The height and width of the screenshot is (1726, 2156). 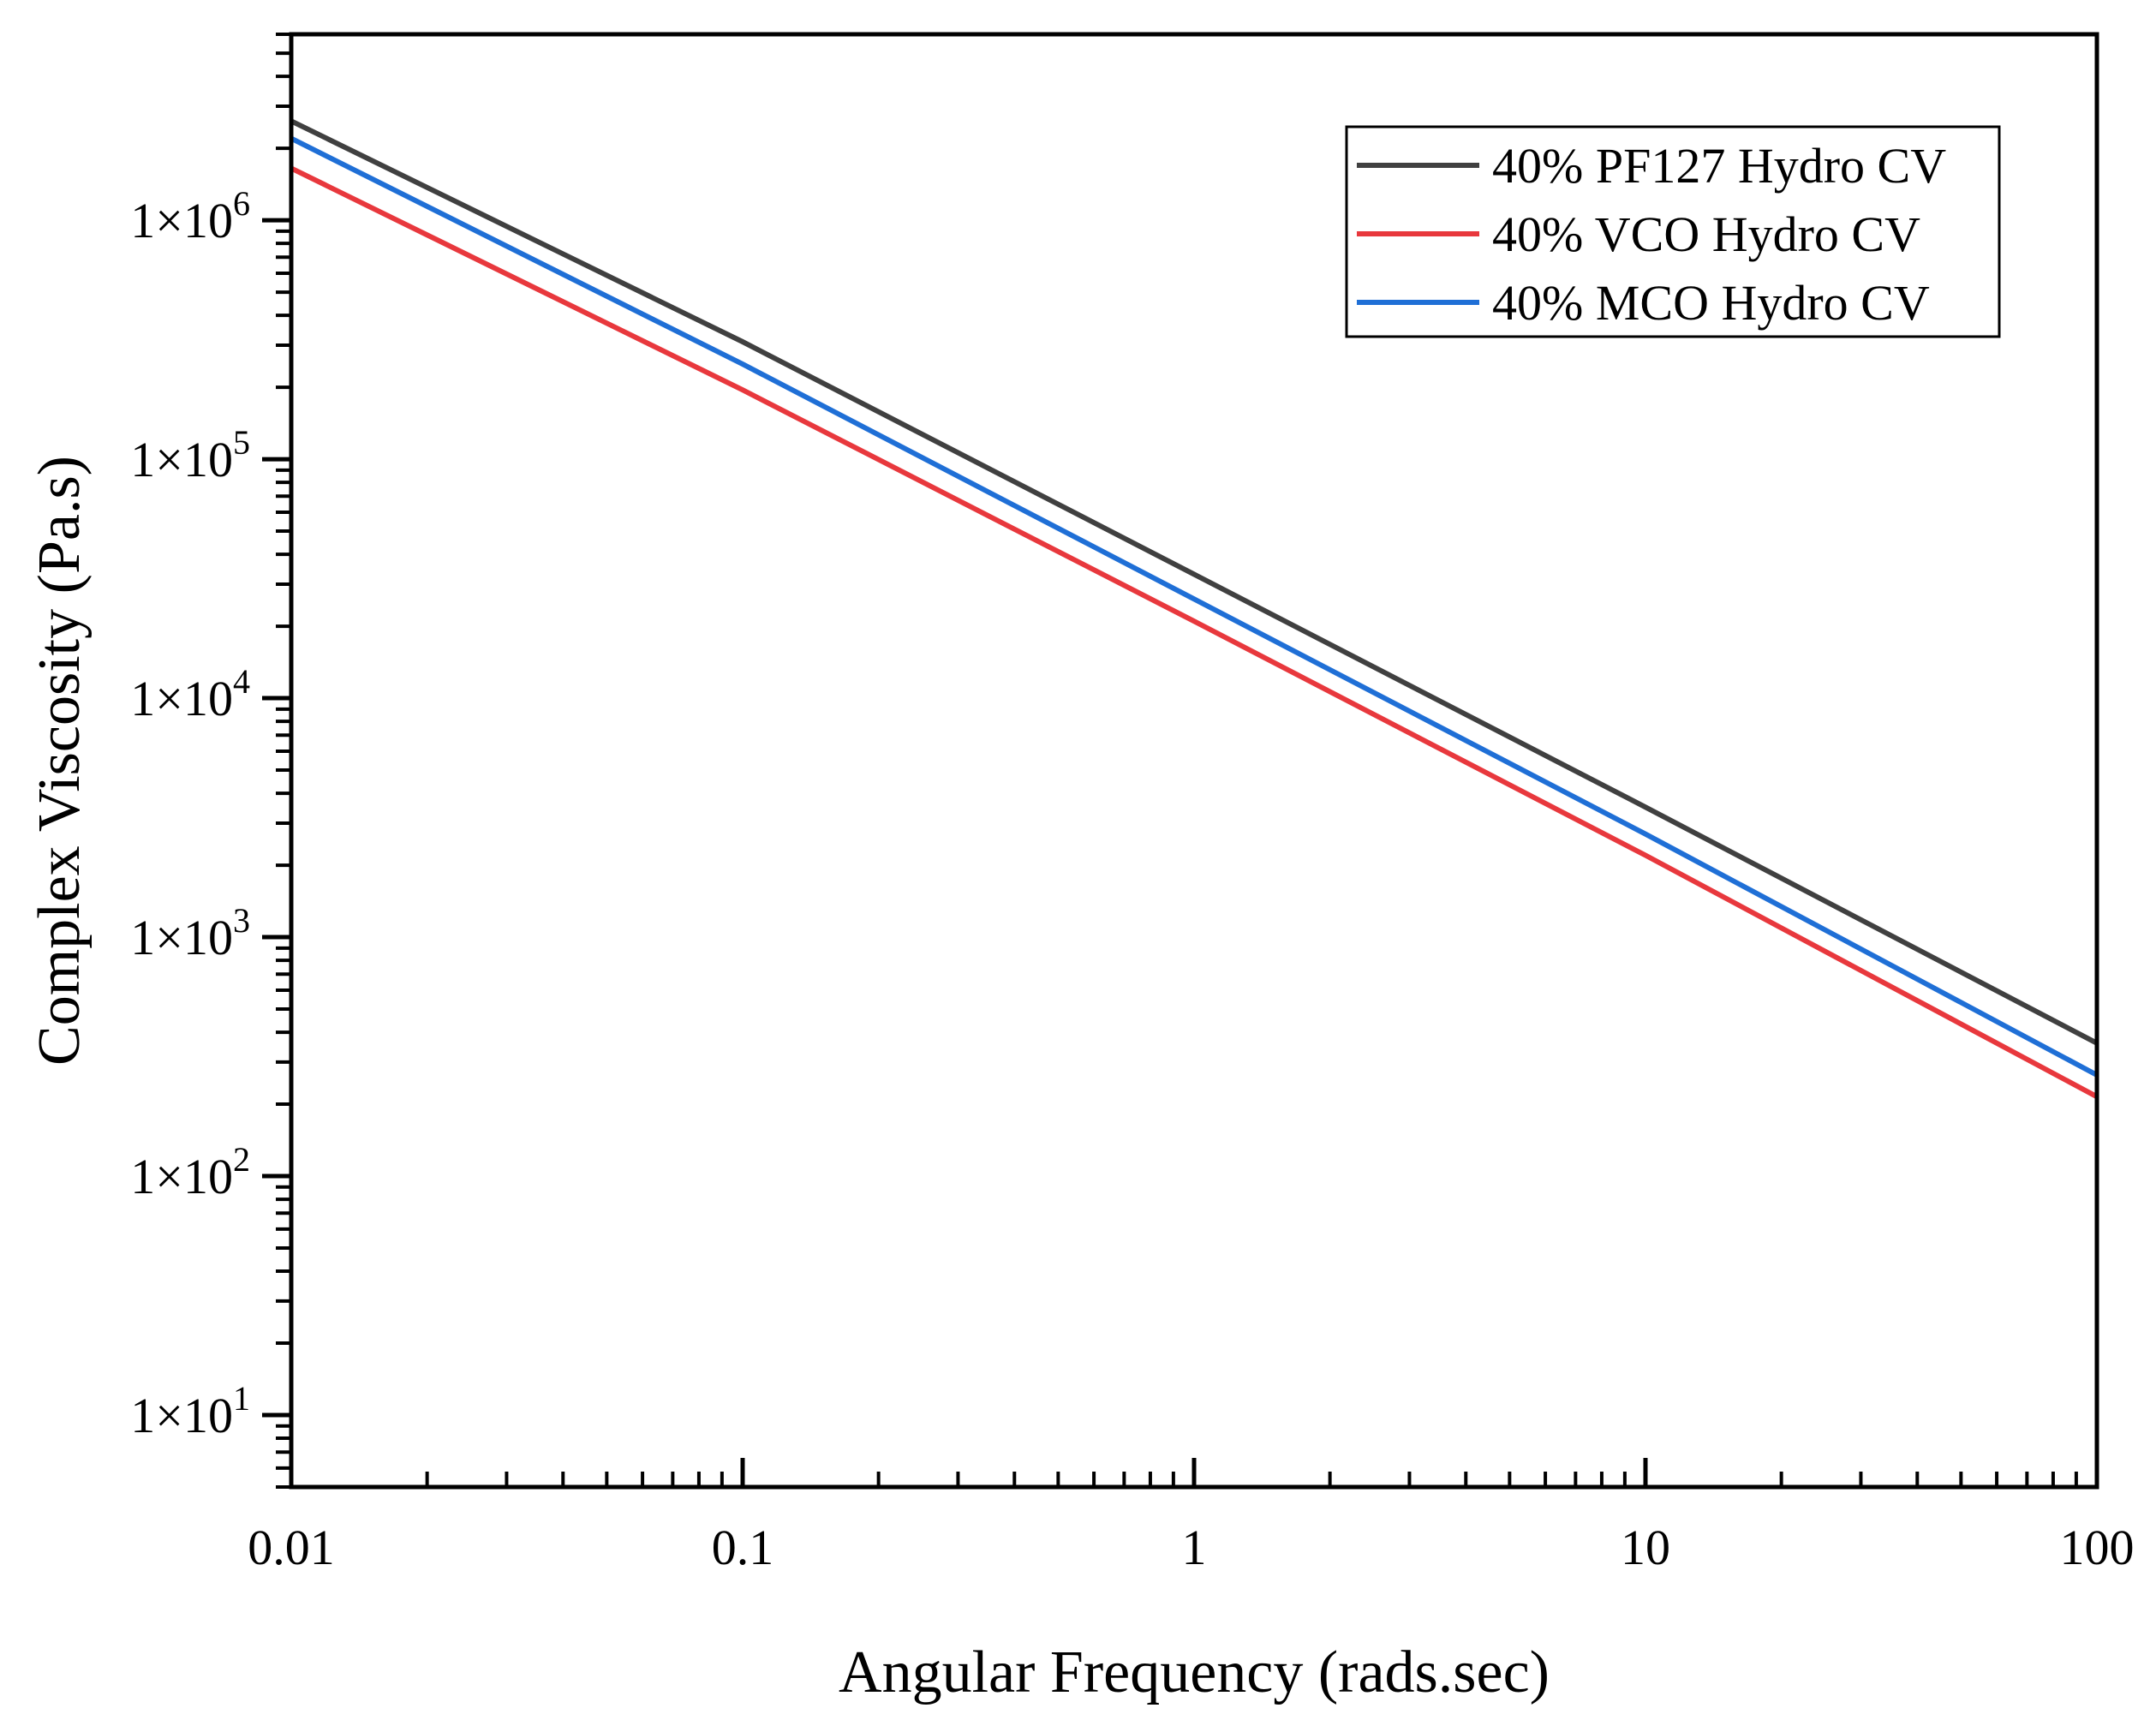 What do you see at coordinates (190, 694) in the screenshot?
I see `y-tick-label: 1×10⁴` at bounding box center [190, 694].